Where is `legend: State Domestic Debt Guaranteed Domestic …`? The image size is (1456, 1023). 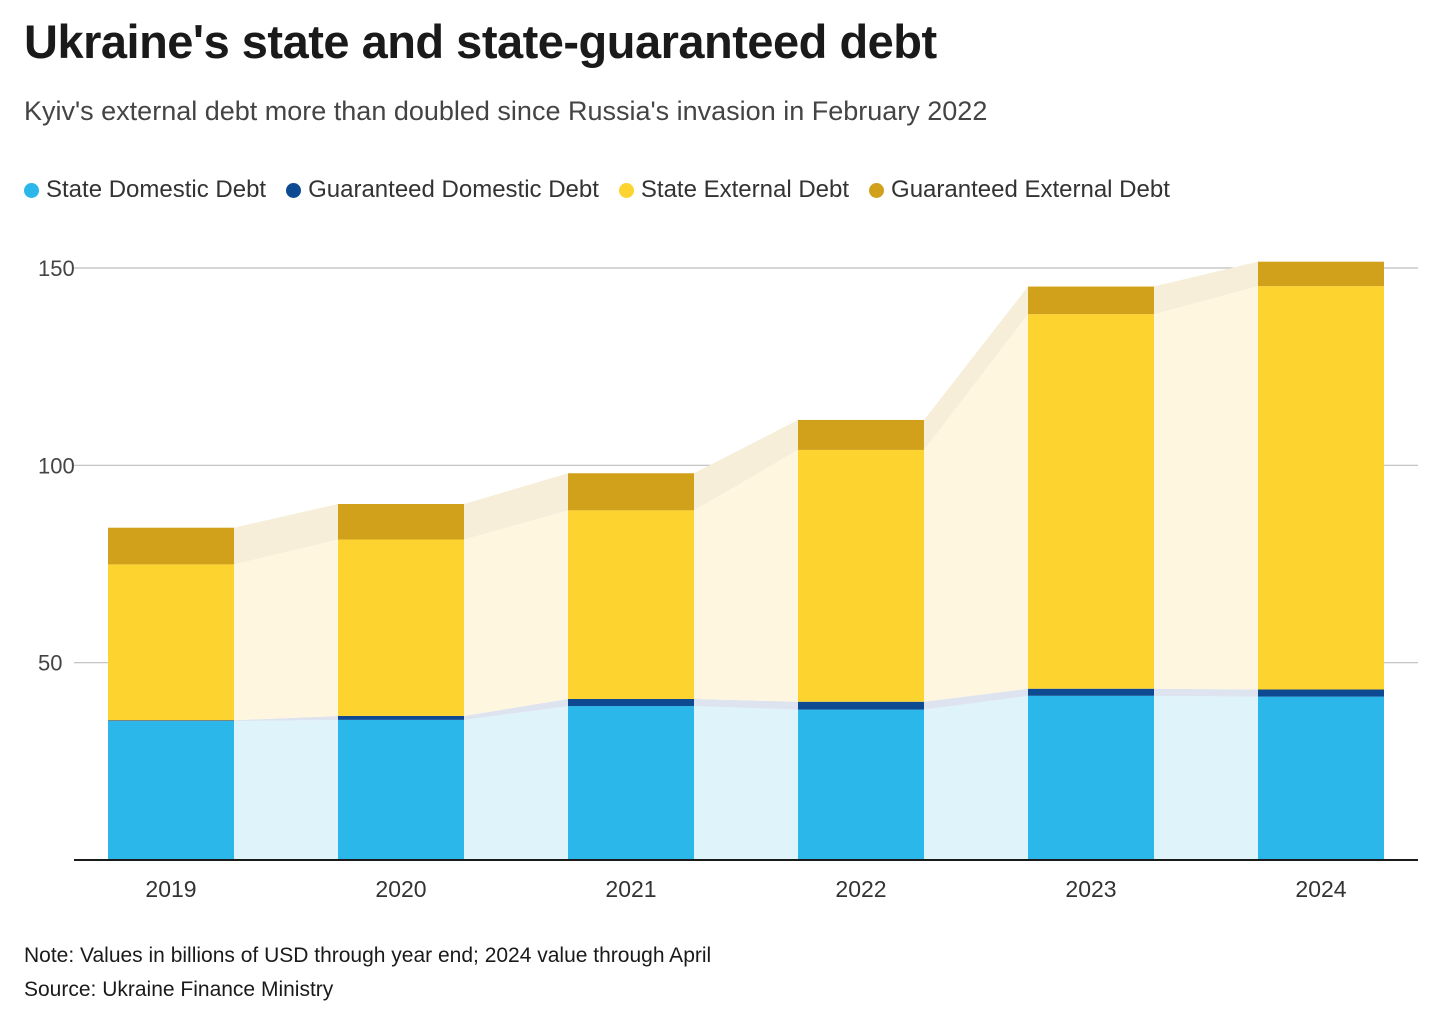 legend: State Domestic Debt Guaranteed Domestic … is located at coordinates (607, 190).